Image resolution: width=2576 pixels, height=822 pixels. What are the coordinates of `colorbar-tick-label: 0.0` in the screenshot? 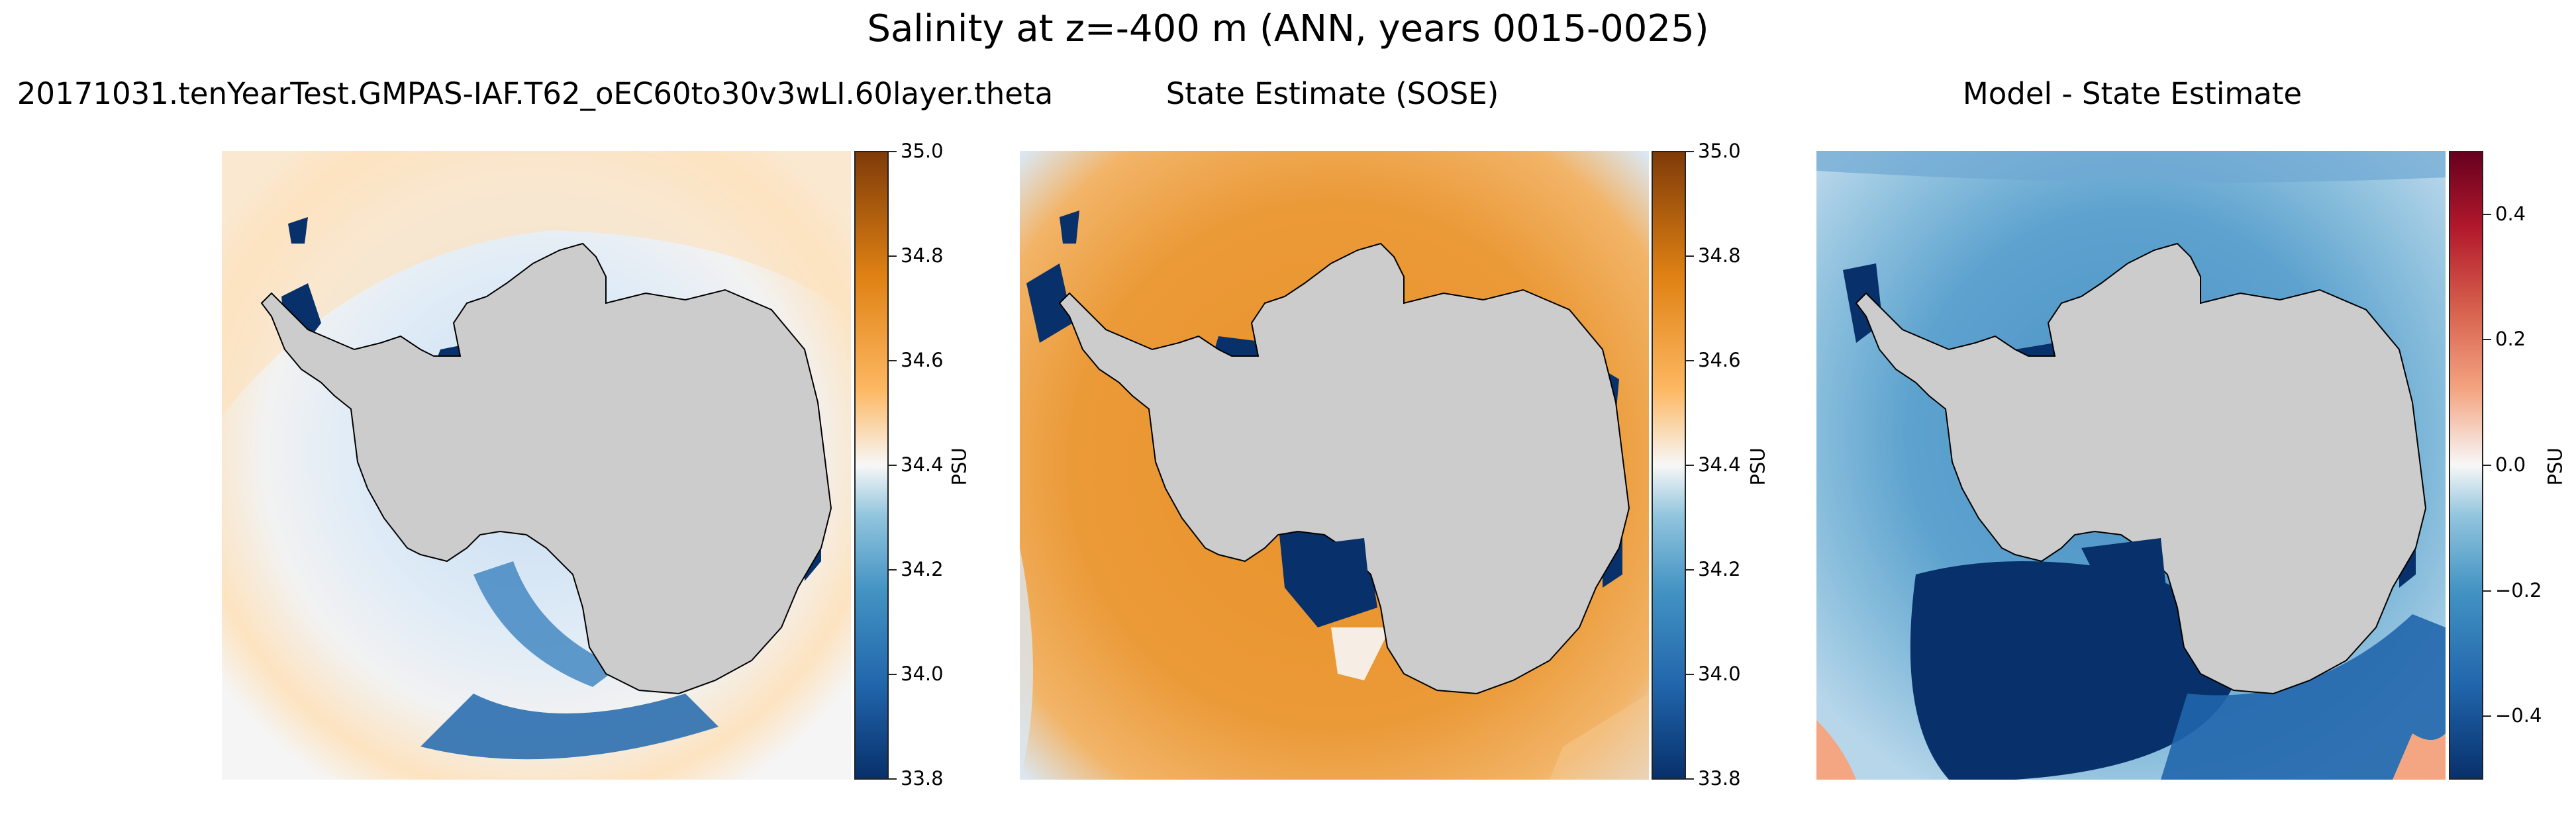 It's located at (2510, 465).